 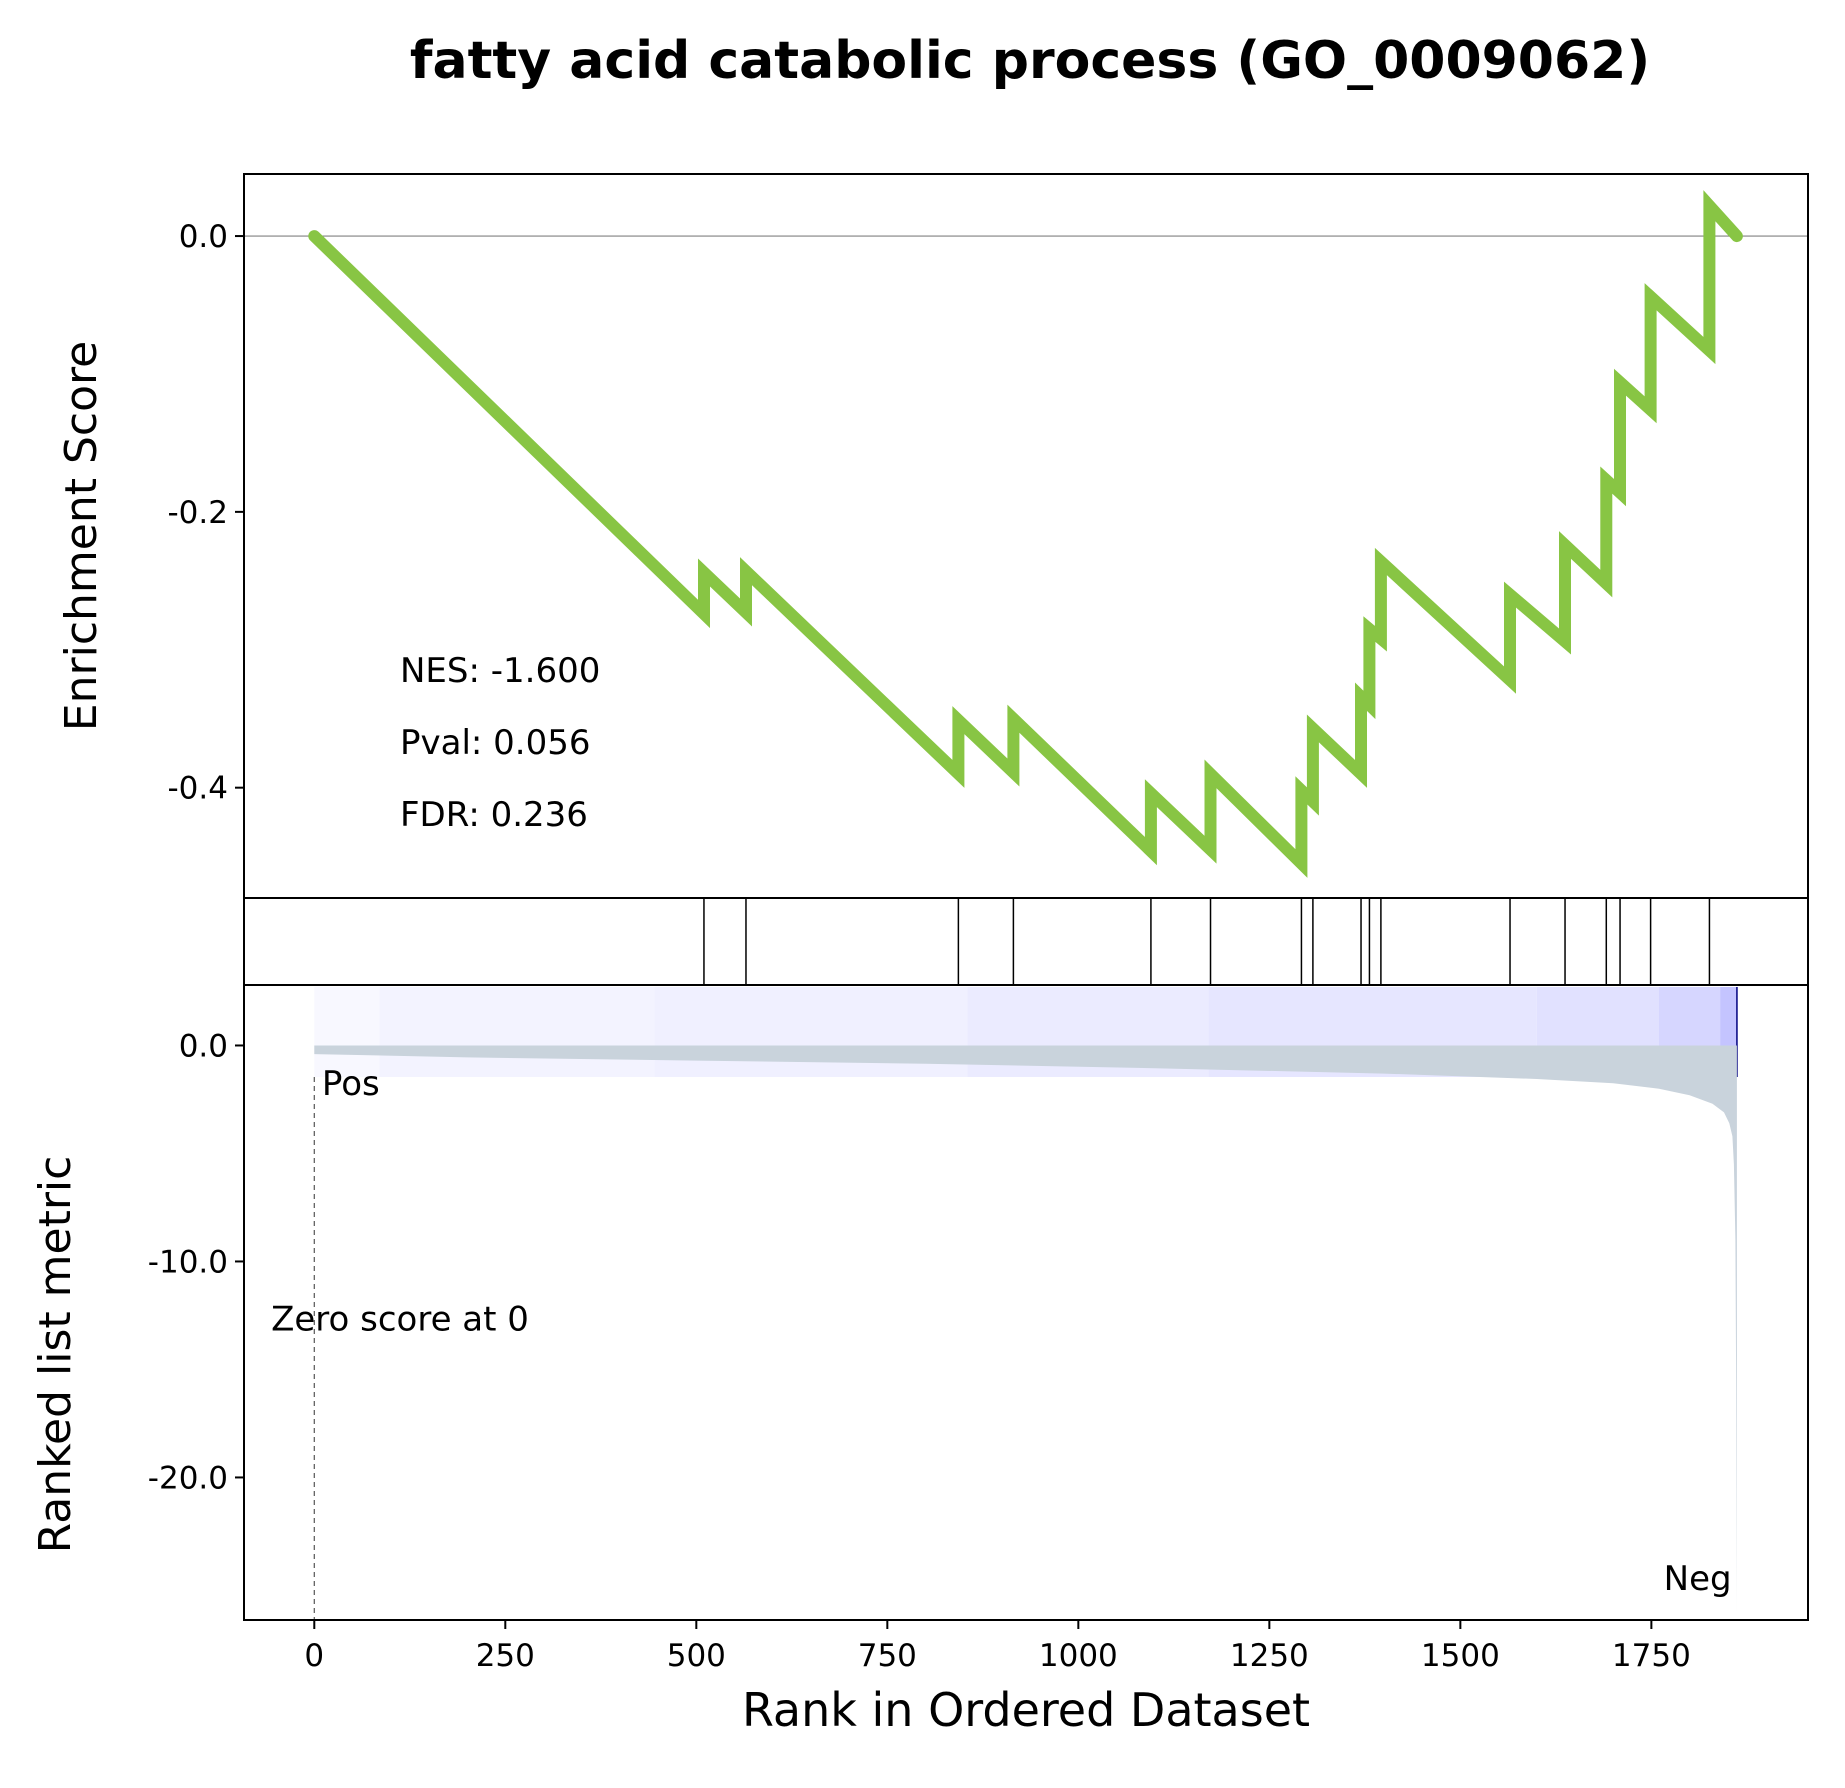 What do you see at coordinates (495, 743) in the screenshot?
I see `es-stat-label: Pval: 0.056` at bounding box center [495, 743].